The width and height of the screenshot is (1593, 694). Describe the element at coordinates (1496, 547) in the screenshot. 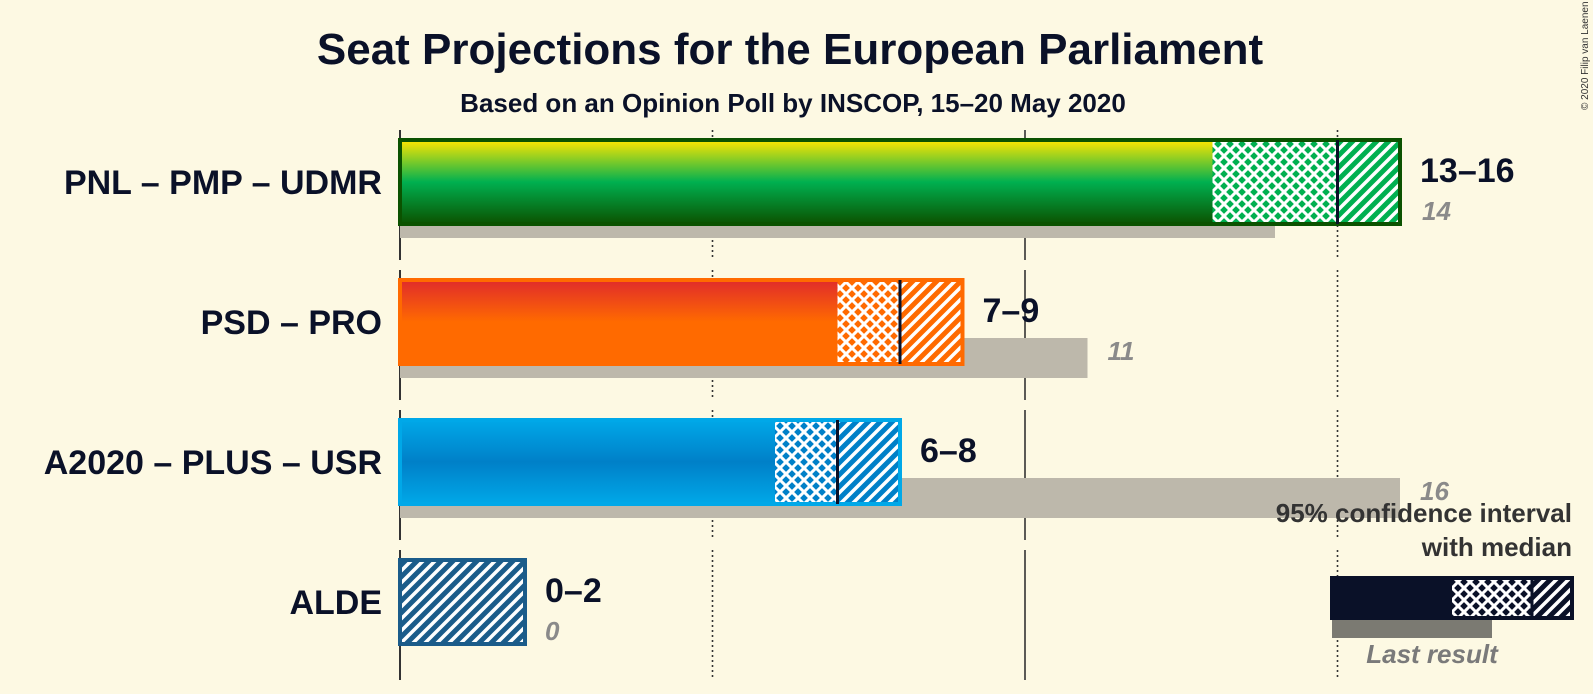

I see `legend-line-2: with median` at that location.